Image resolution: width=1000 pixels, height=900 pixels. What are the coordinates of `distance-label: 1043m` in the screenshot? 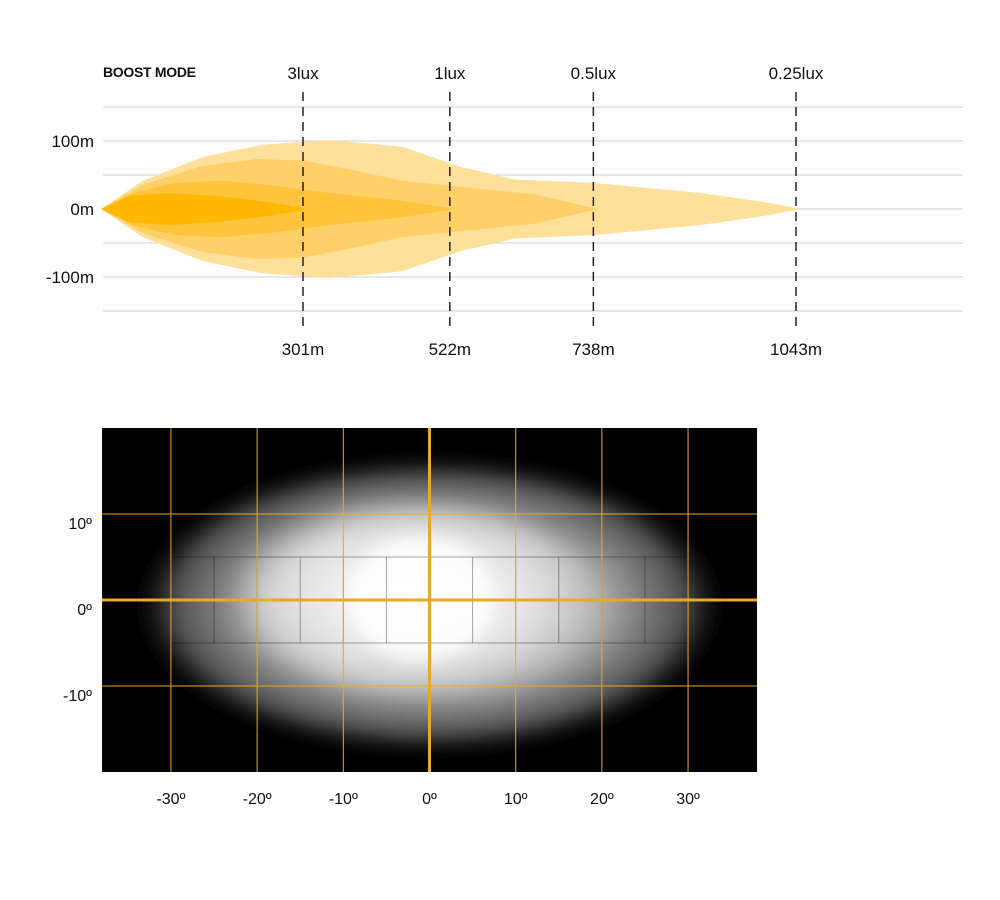 It's located at (796, 349).